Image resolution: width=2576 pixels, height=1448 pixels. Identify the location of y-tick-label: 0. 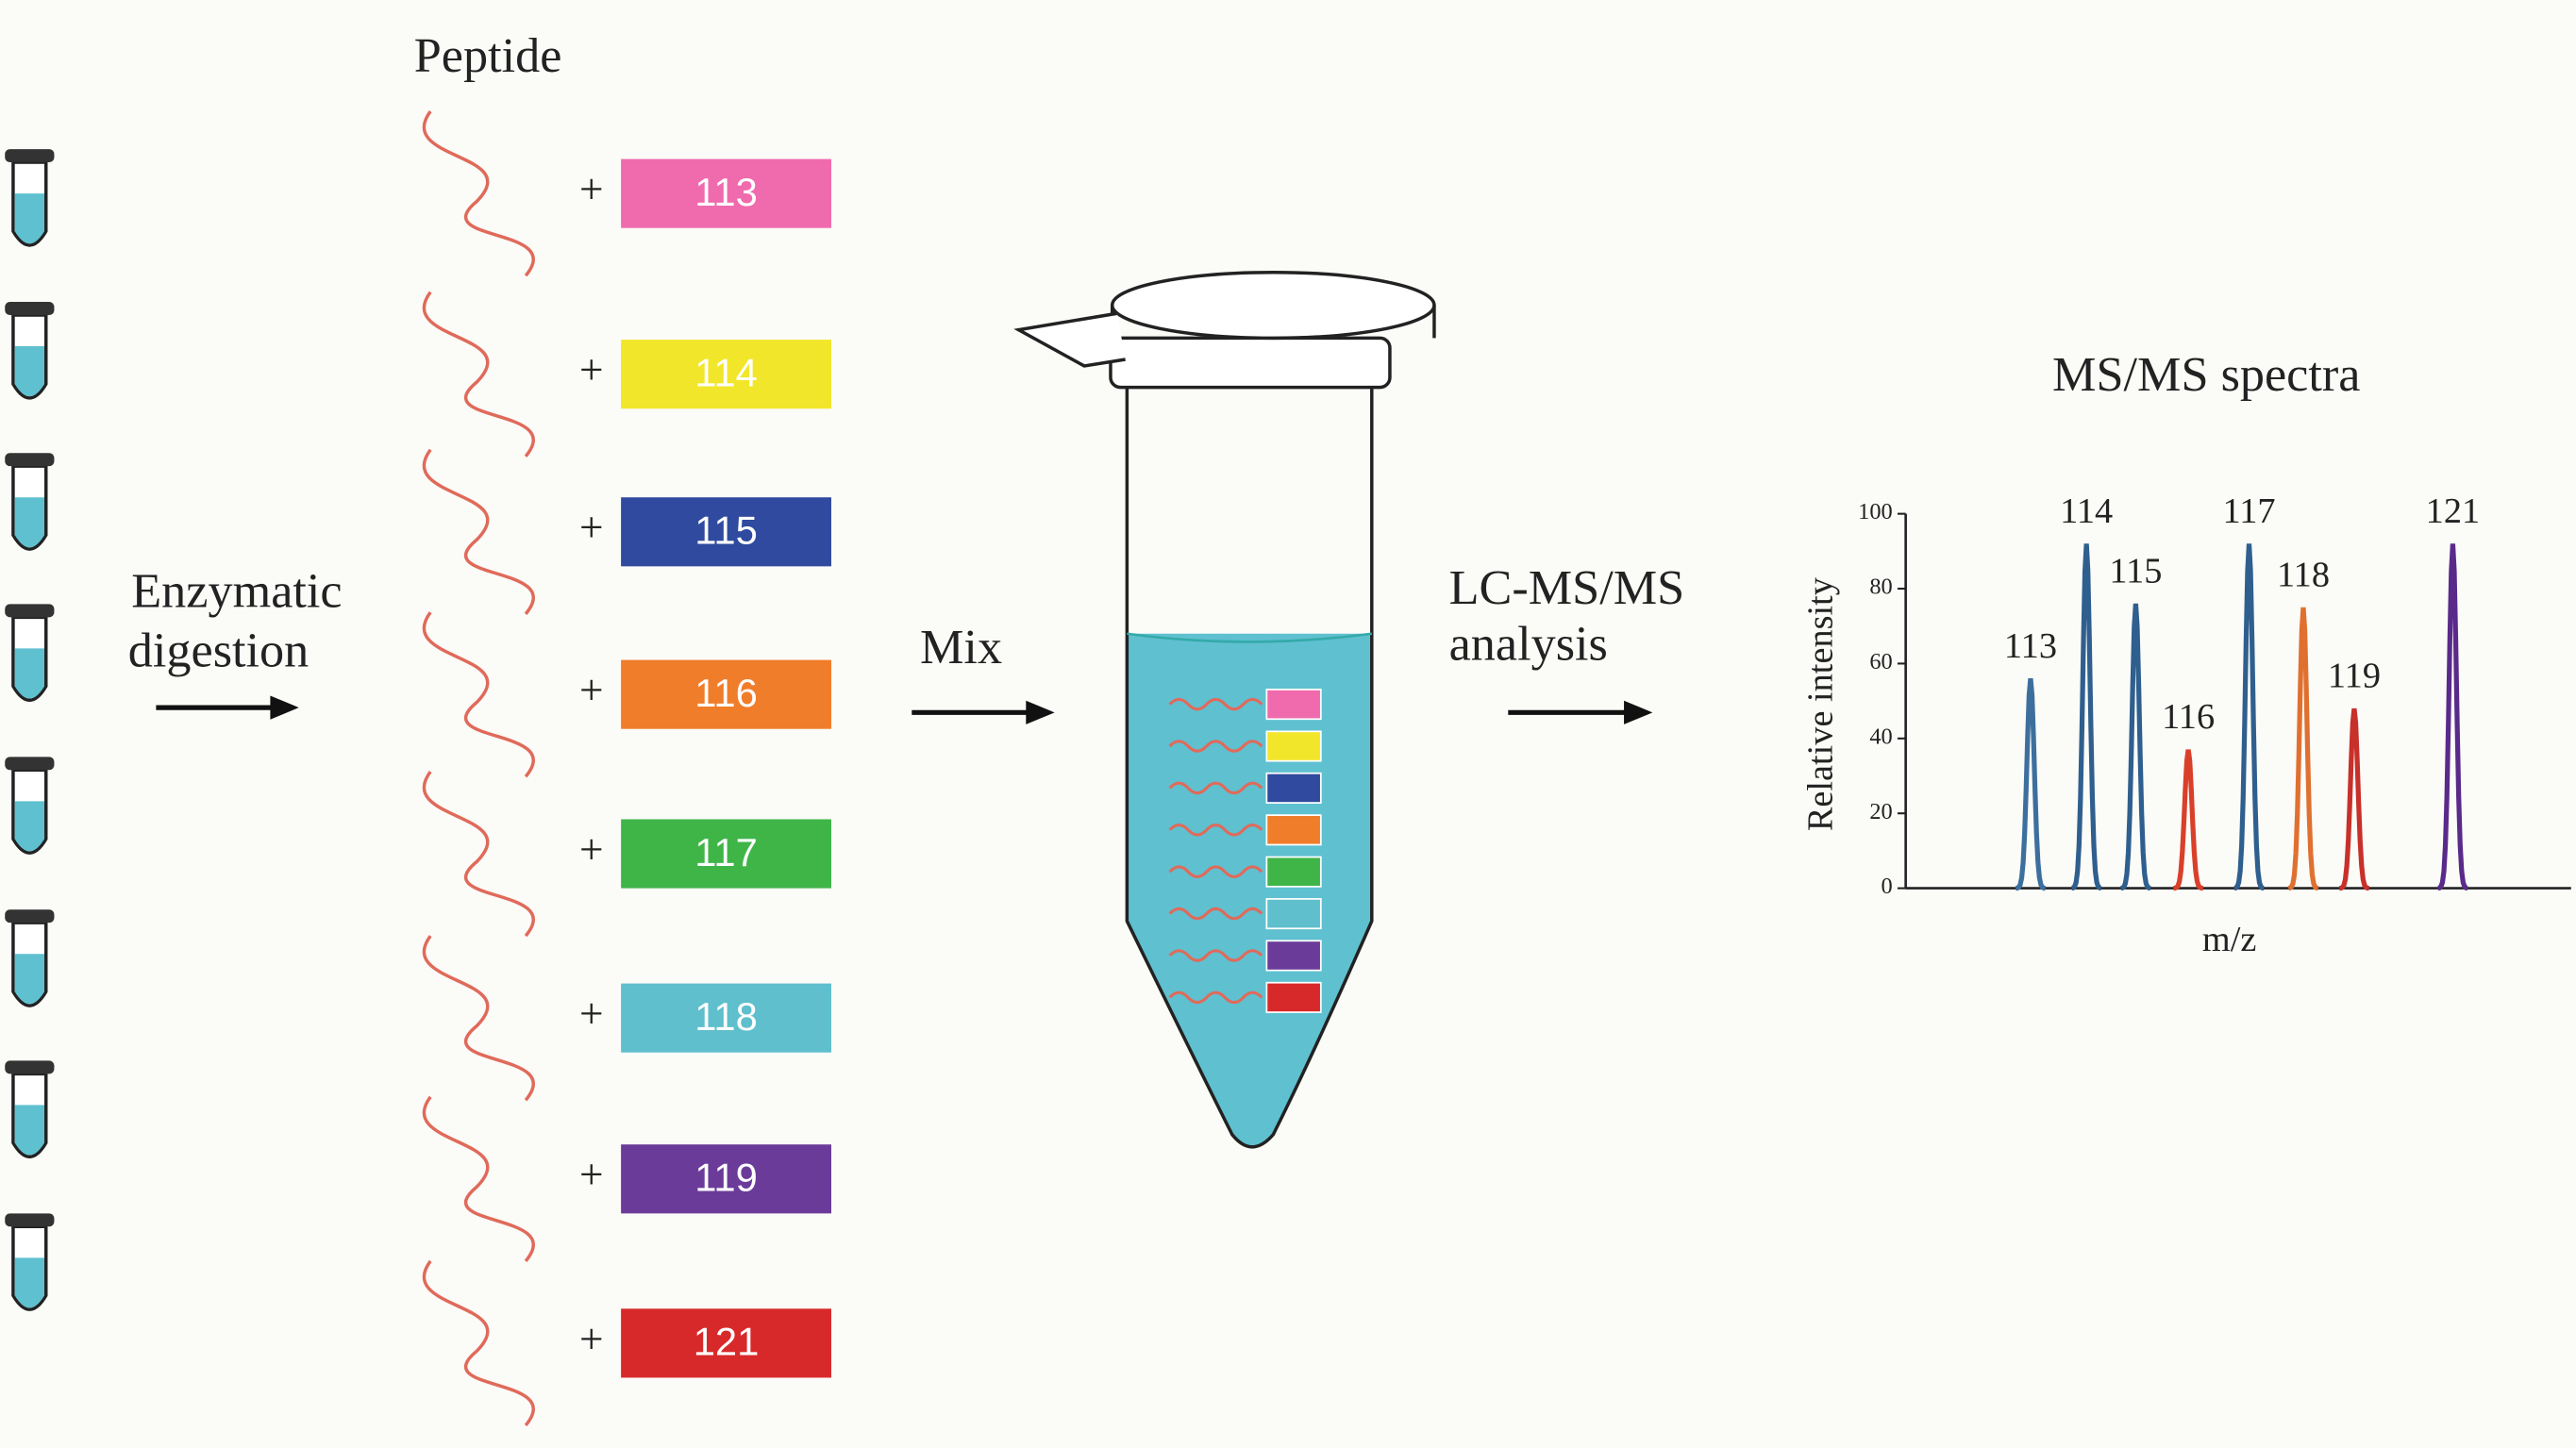
(1887, 886).